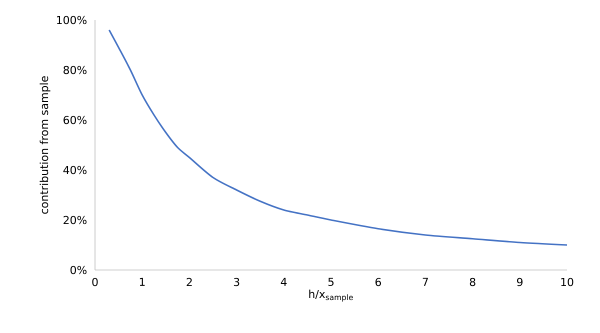 The width and height of the screenshot is (600, 333). What do you see at coordinates (520, 282) in the screenshot?
I see `x-tick-label: 9` at bounding box center [520, 282].